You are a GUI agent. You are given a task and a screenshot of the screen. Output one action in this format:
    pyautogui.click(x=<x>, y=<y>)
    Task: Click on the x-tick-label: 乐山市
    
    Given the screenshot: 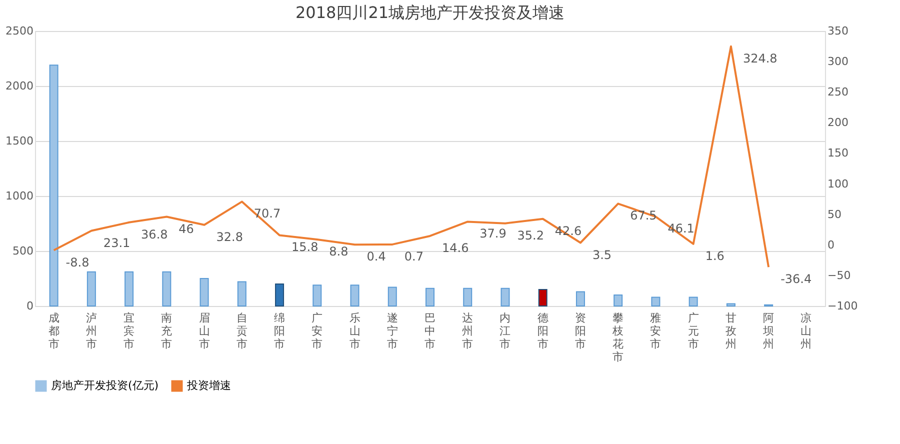 What is the action you would take?
    pyautogui.click(x=354, y=331)
    